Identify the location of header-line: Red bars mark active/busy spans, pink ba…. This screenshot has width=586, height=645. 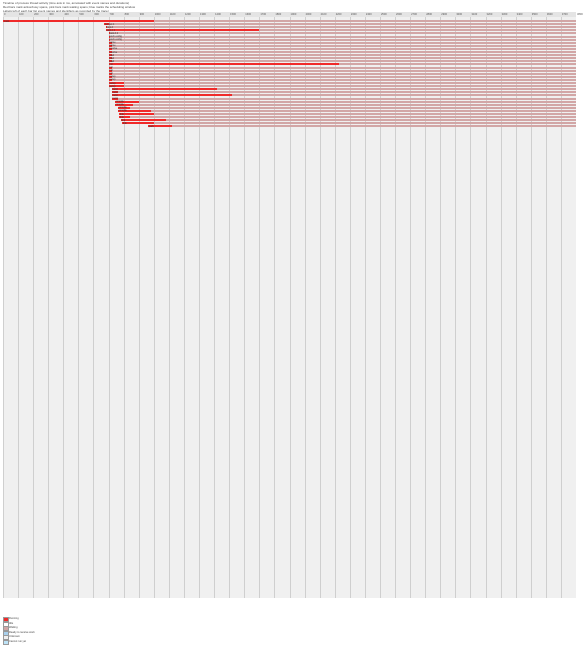
(69, 7).